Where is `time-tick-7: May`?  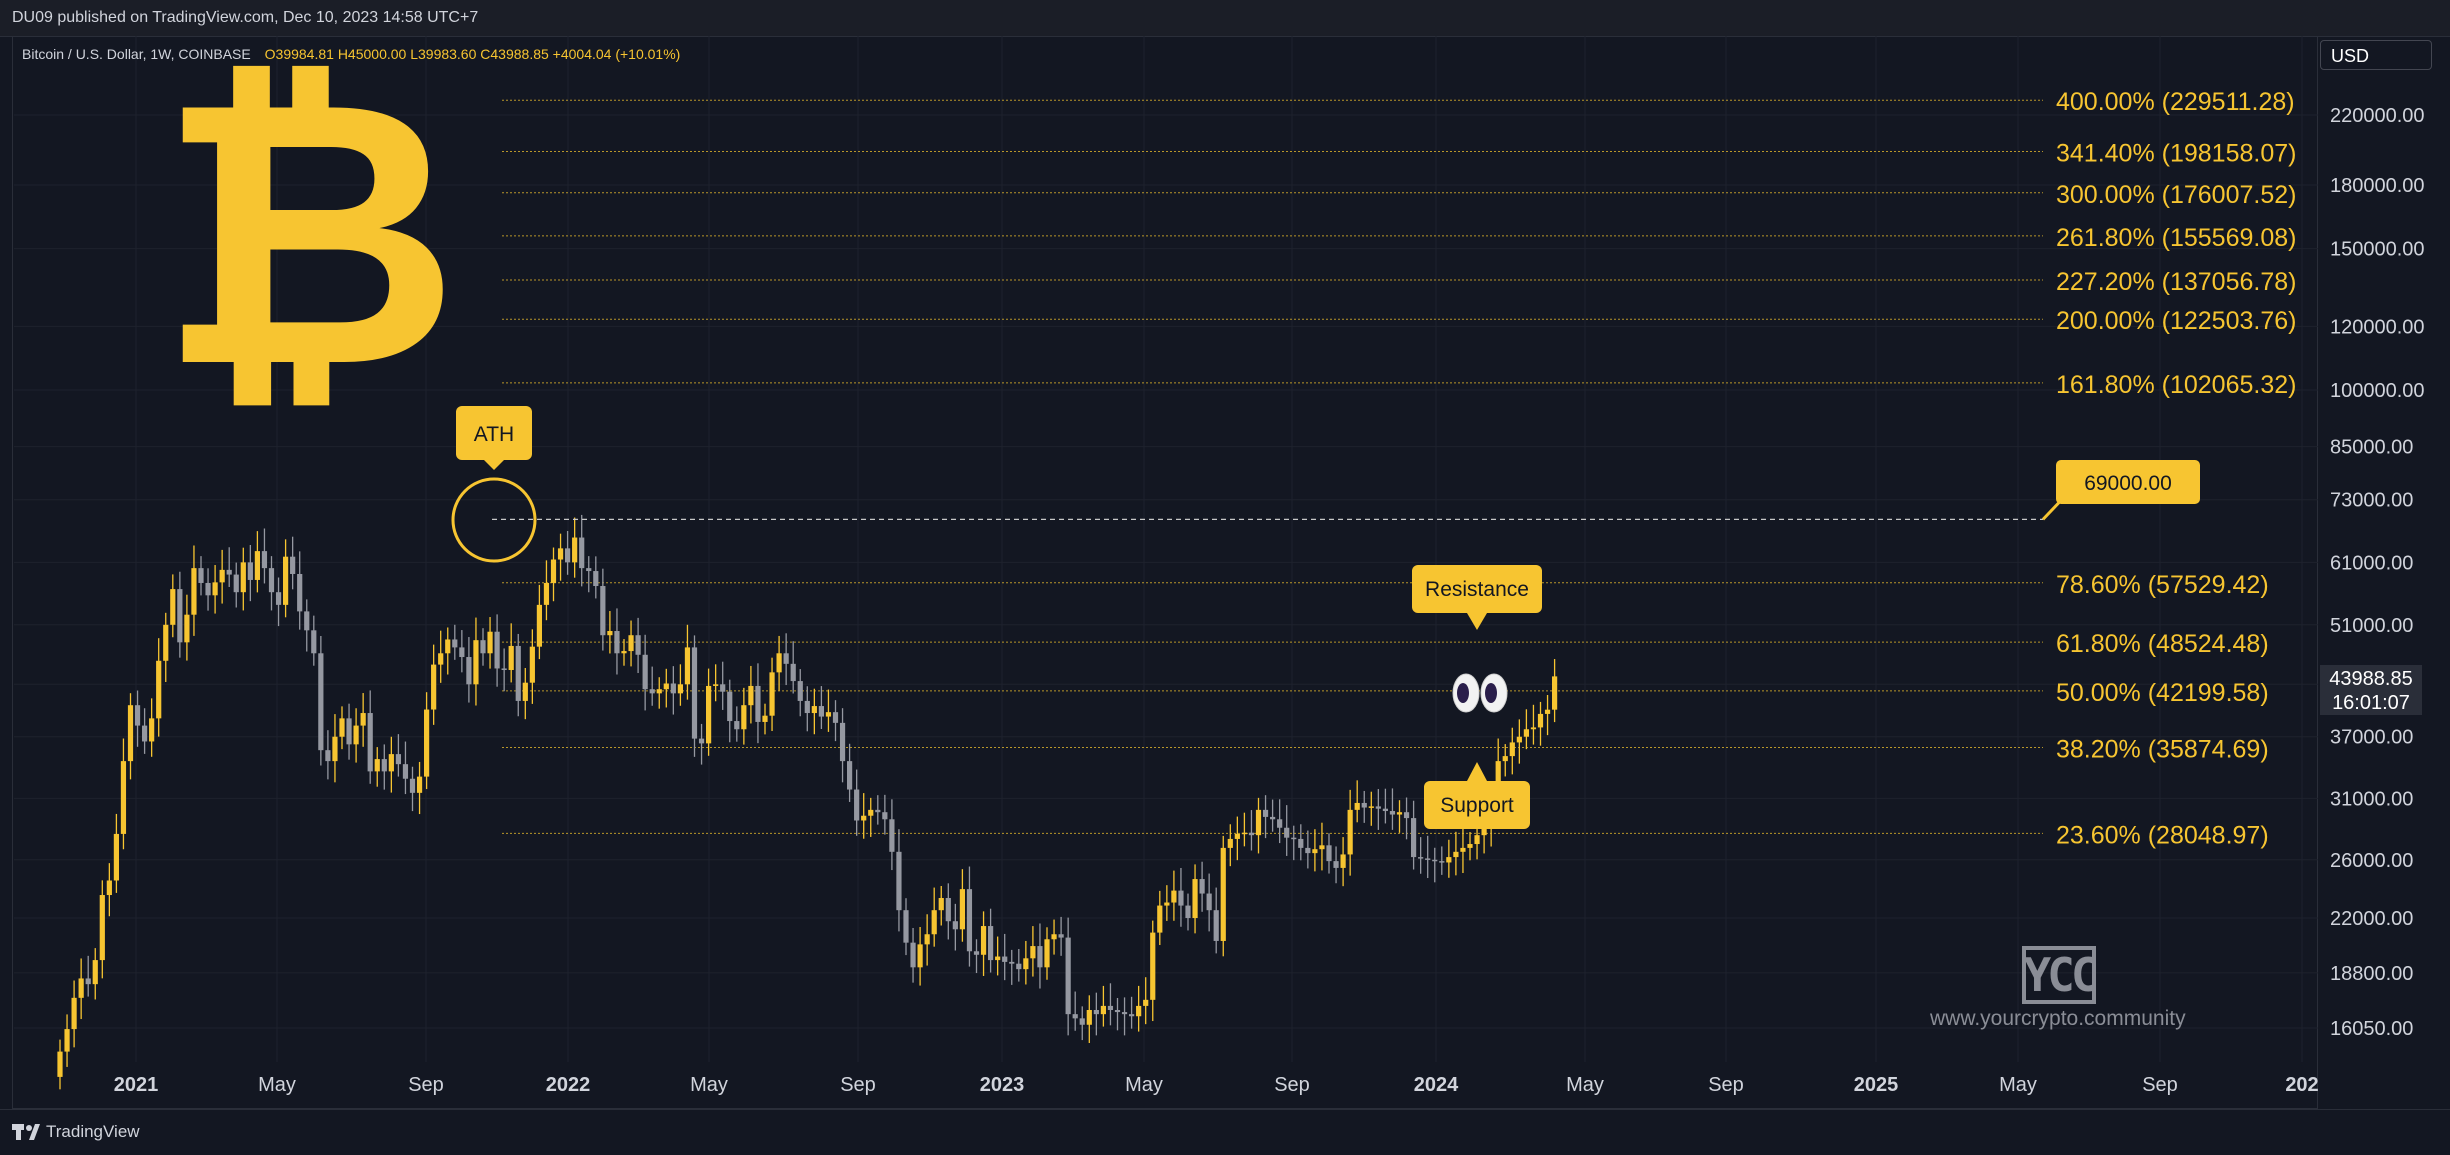
time-tick-7: May is located at coordinates (1144, 1085).